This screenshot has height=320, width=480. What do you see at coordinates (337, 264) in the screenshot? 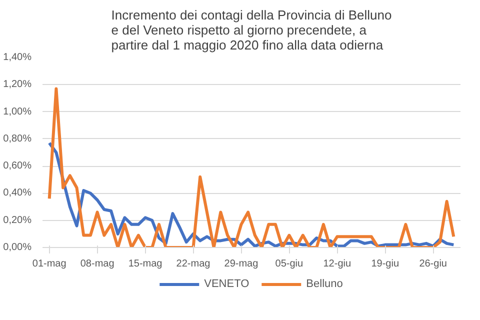
I see `x-tick-label: 12-giu` at bounding box center [337, 264].